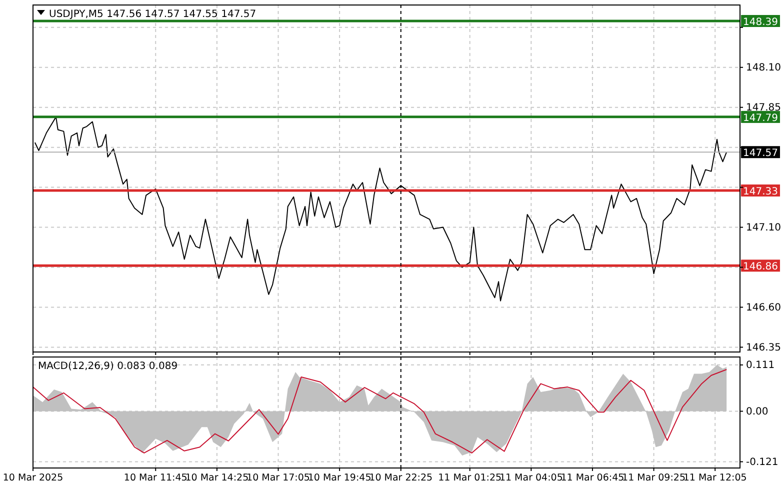  Describe the element at coordinates (470, 478) in the screenshot. I see `x-tick-label: 11 Mar 01:25` at that location.